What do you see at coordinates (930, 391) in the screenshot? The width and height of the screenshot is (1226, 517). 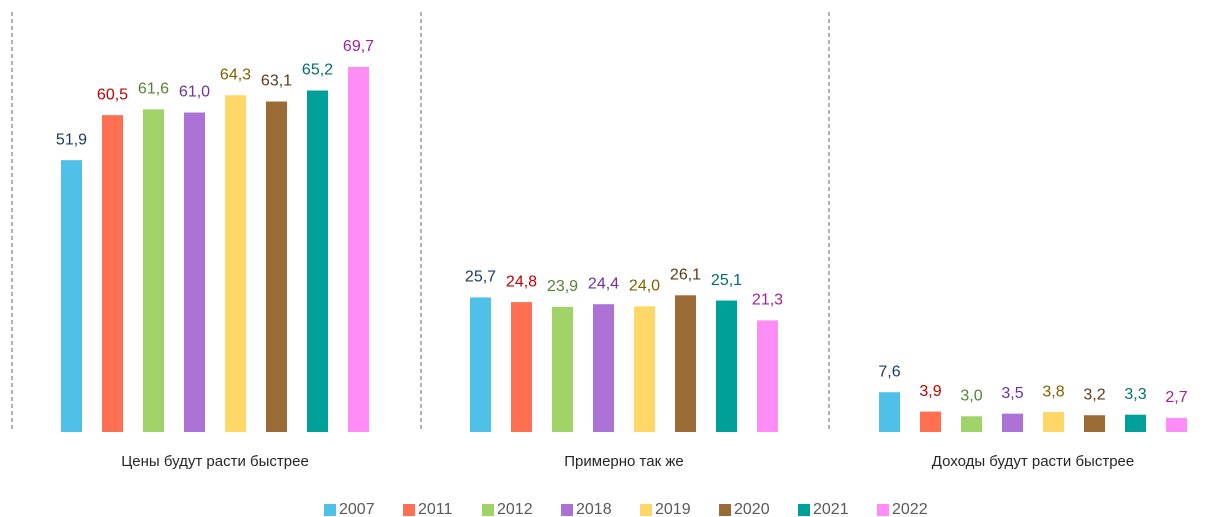 I see `data-label: 3,9` at bounding box center [930, 391].